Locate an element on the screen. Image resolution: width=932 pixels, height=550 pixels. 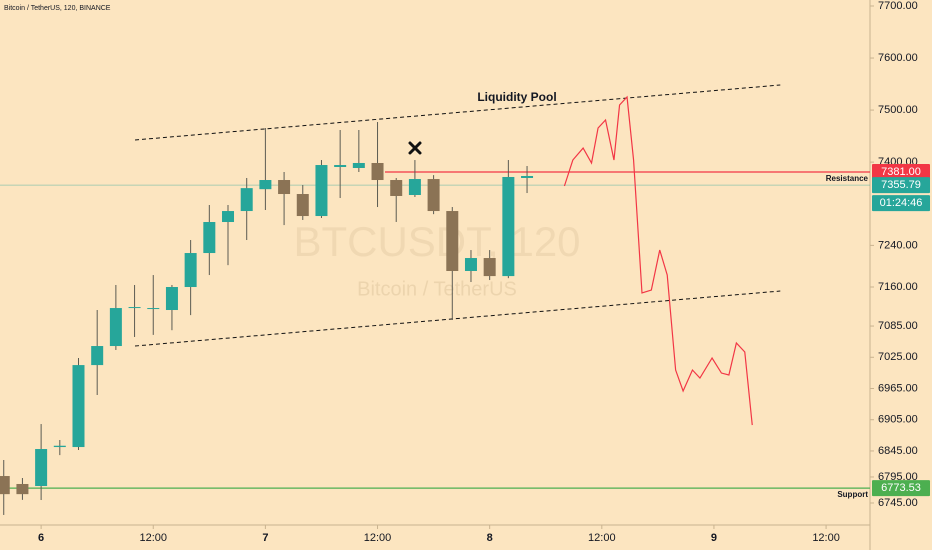
y-tick-label: 6965.00 is located at coordinates (898, 388).